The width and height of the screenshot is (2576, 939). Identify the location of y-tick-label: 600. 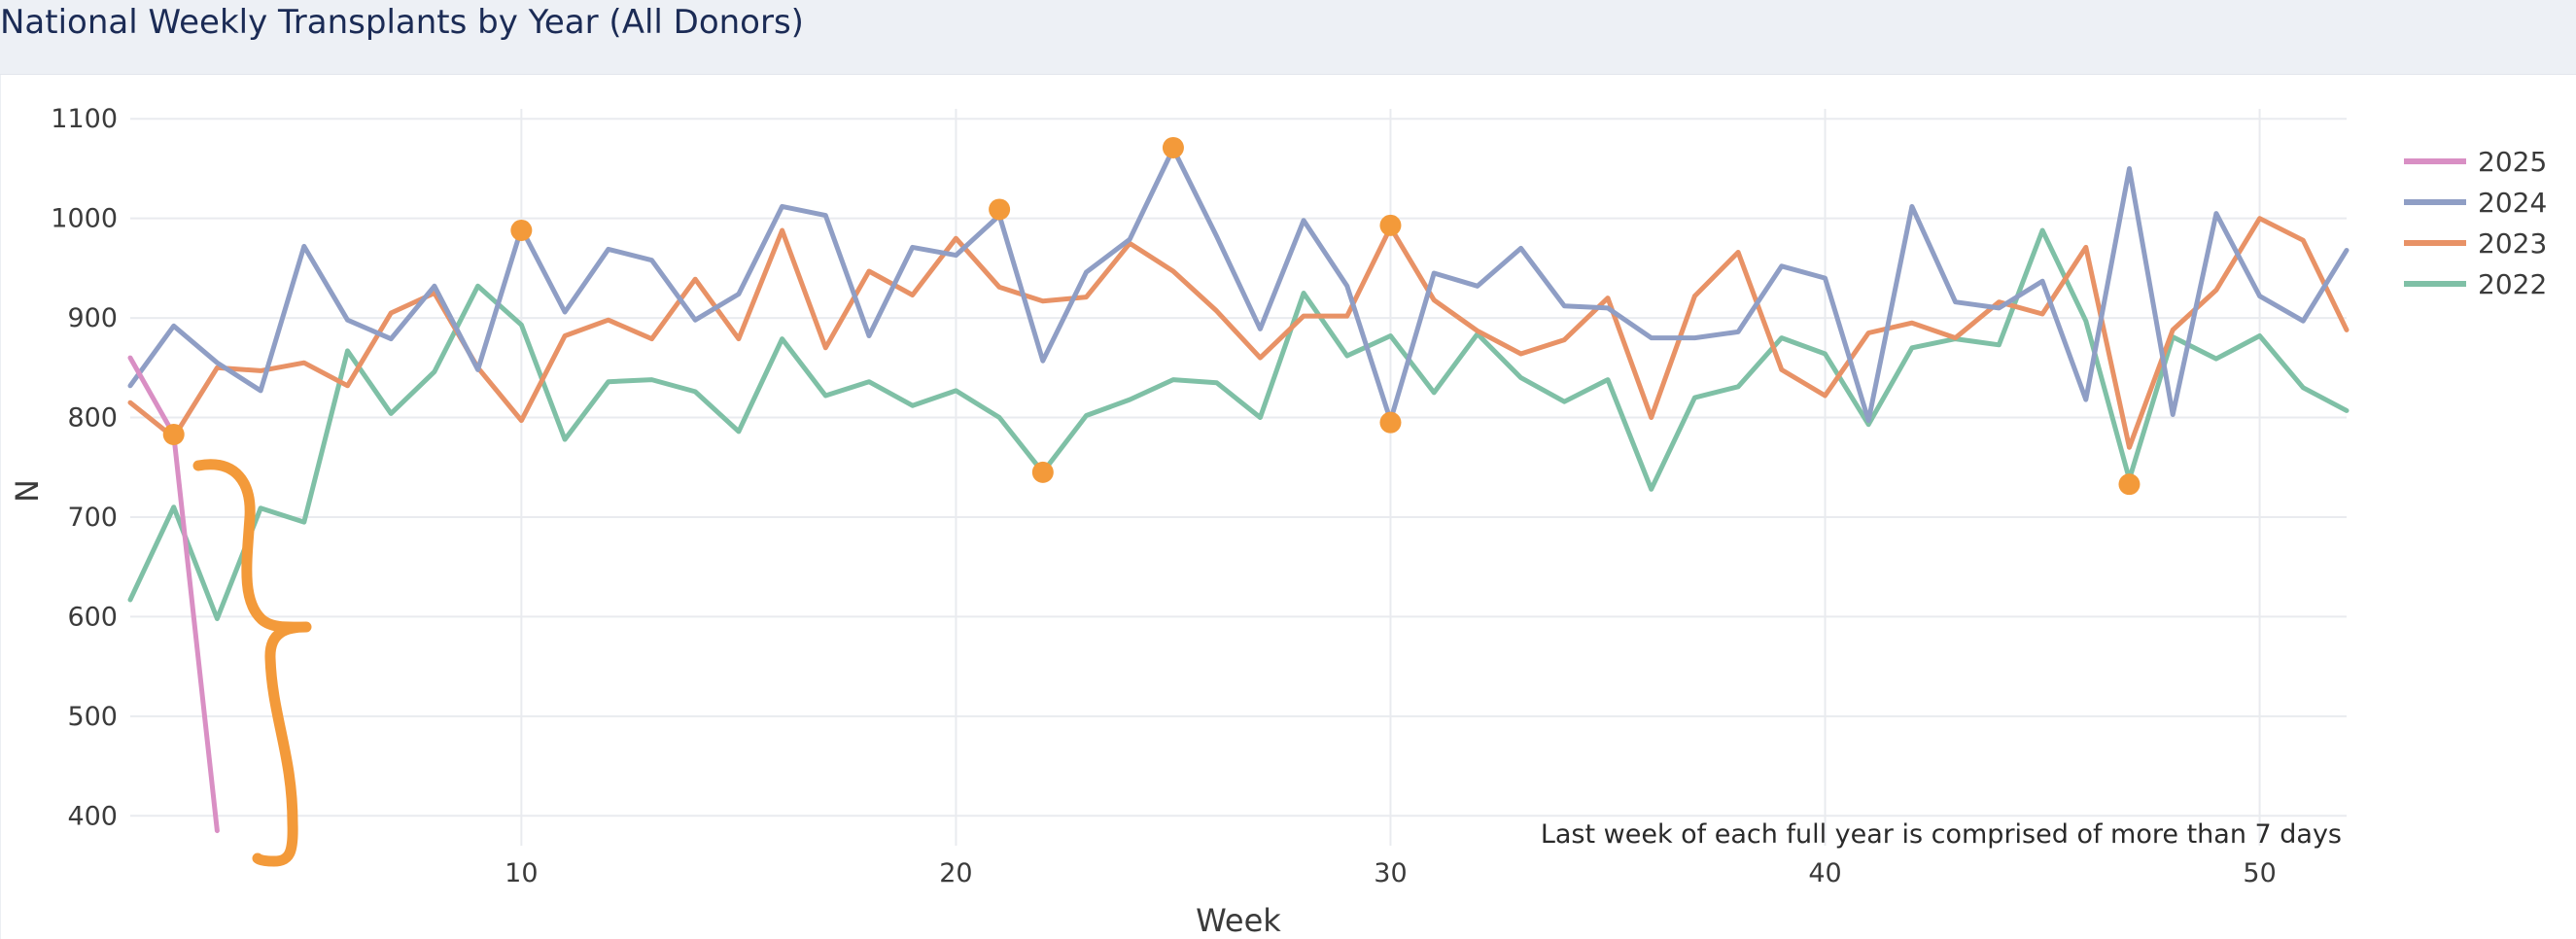
(92, 617).